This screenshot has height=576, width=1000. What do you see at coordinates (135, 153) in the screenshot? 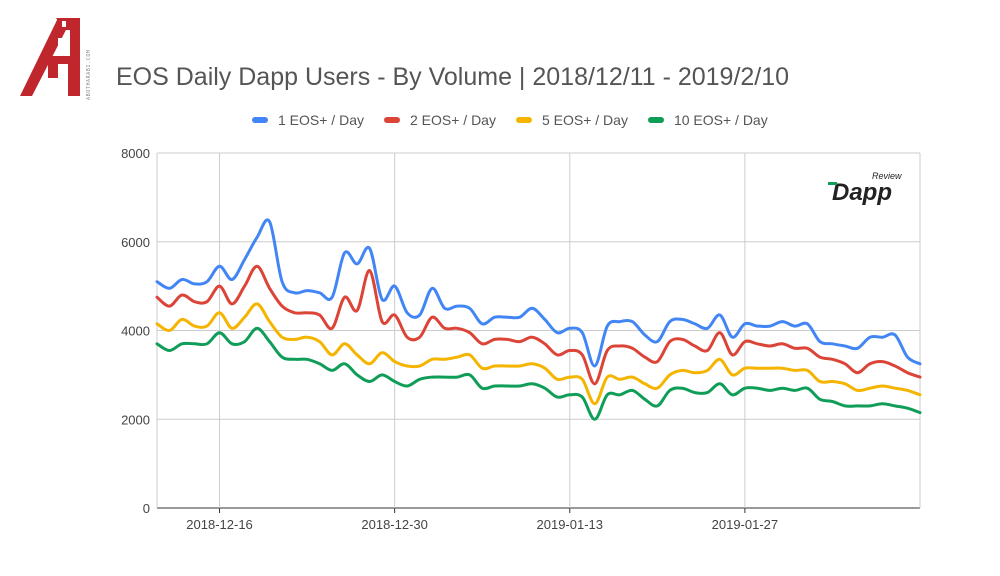
I see `y-tick-label: 8000` at bounding box center [135, 153].